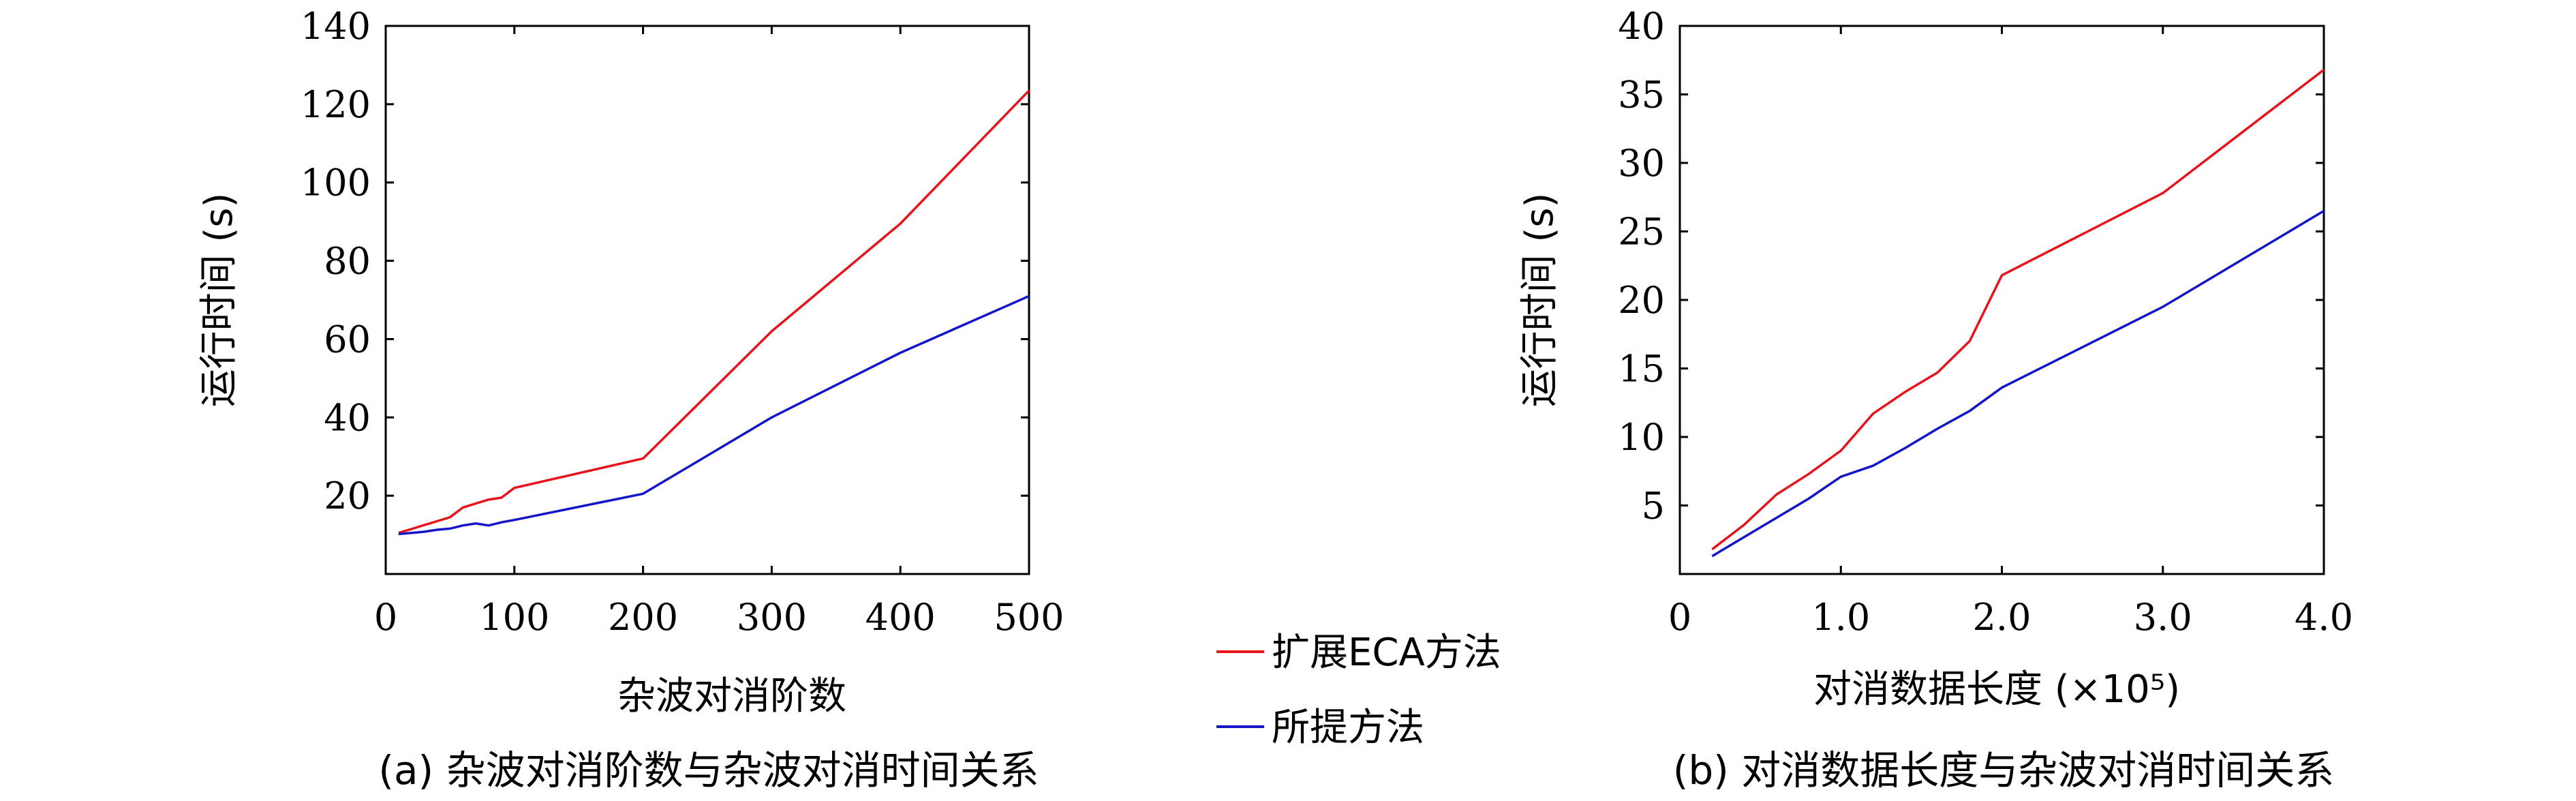 This screenshot has height=801, width=2576. What do you see at coordinates (1641, 300) in the screenshot?
I see `y-tick-label-b: 20` at bounding box center [1641, 300].